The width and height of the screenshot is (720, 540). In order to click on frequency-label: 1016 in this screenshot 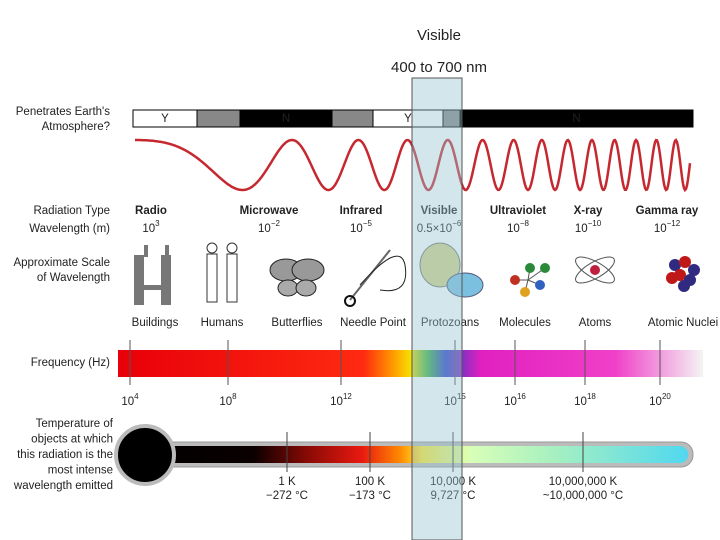, I will do `click(515, 400)`.